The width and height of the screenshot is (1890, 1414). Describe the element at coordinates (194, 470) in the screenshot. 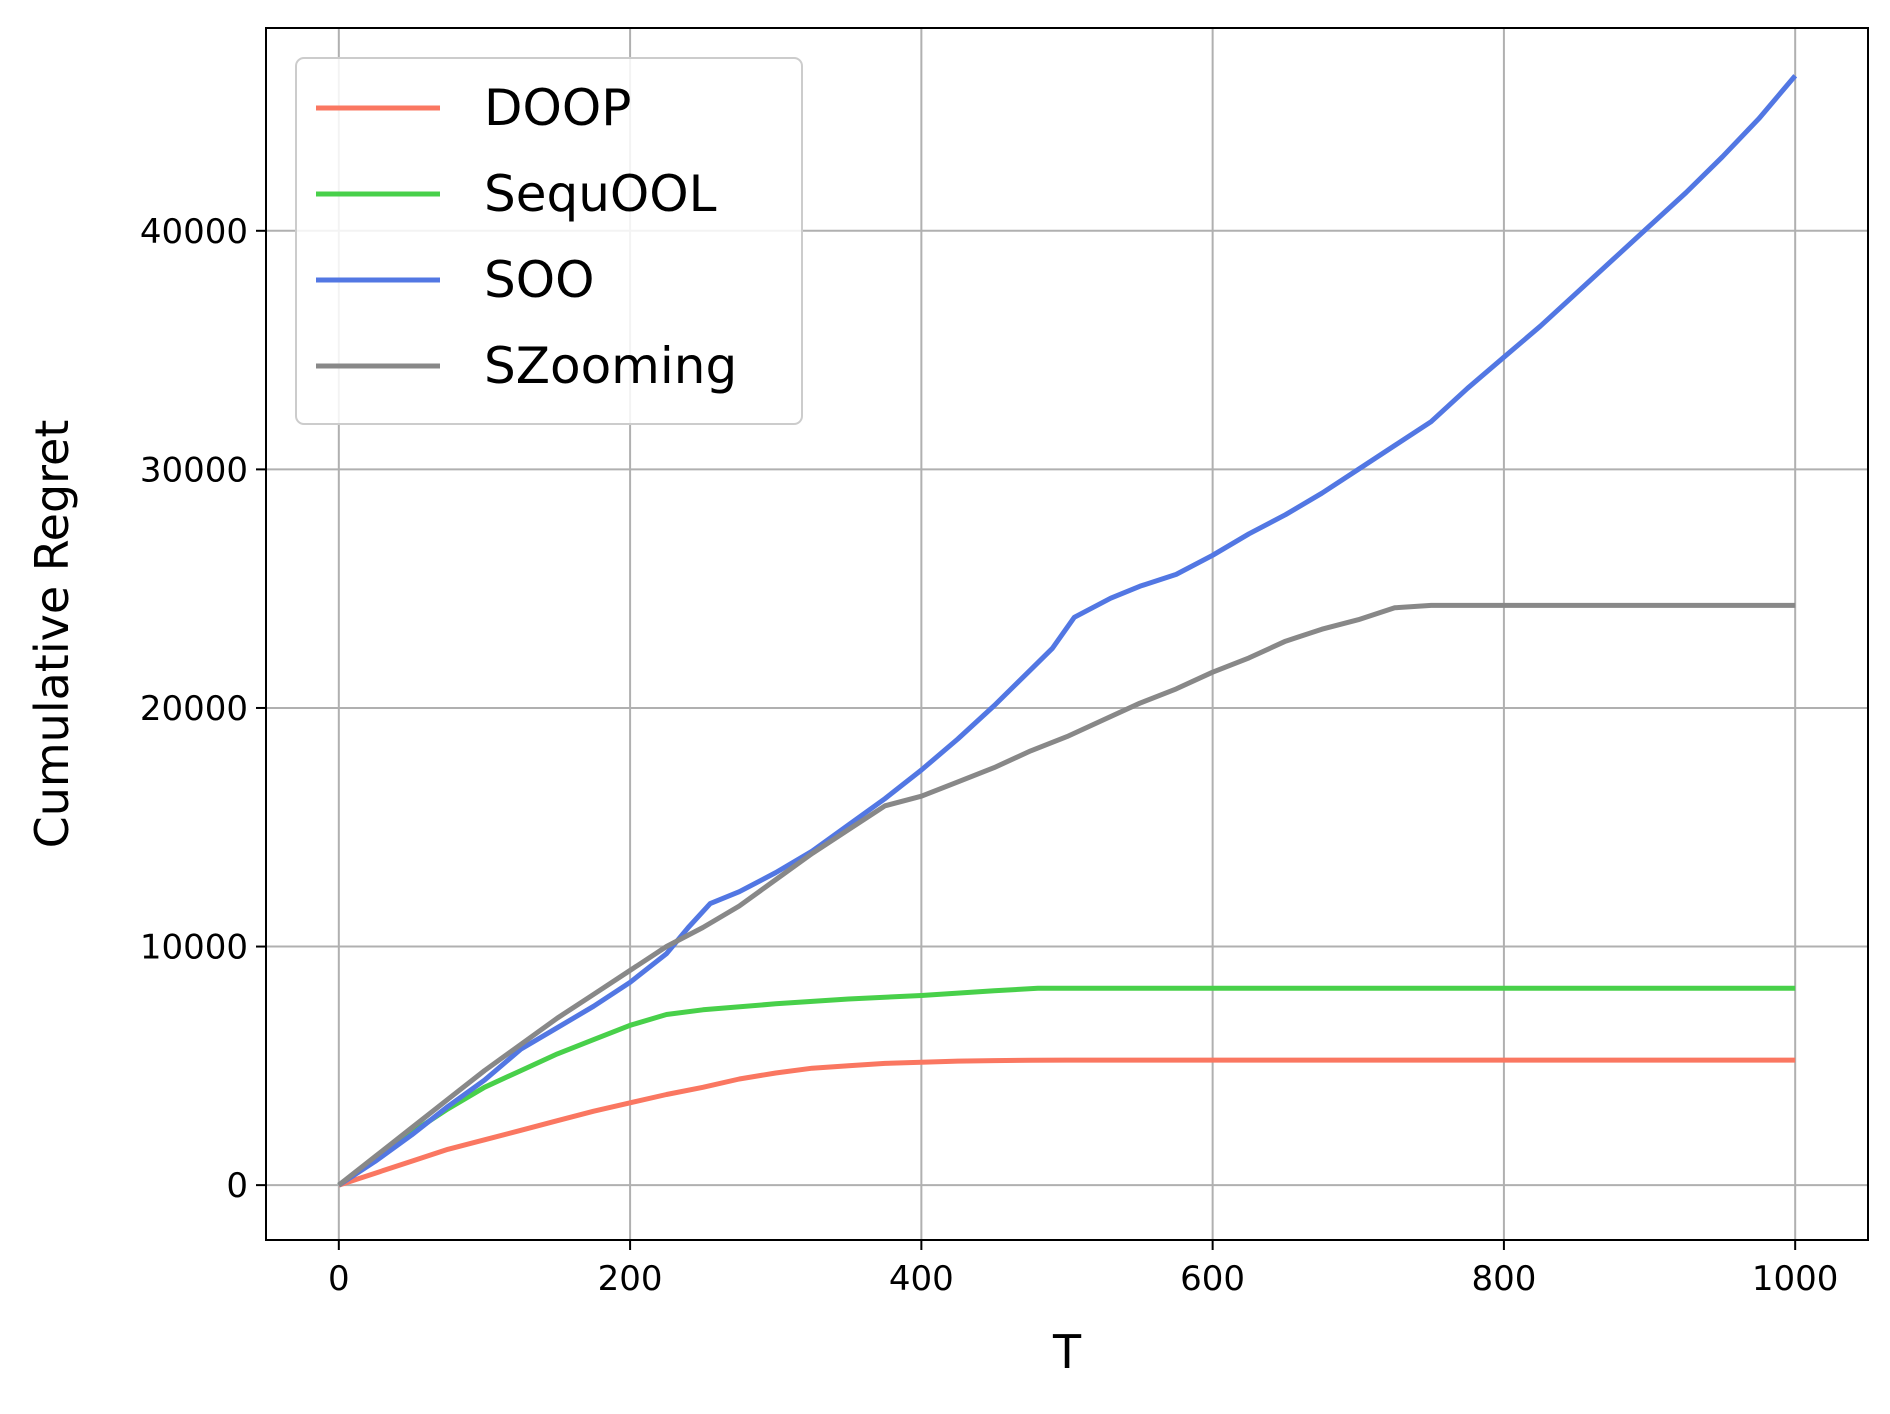

I see `y-tick-label: 30000` at that location.